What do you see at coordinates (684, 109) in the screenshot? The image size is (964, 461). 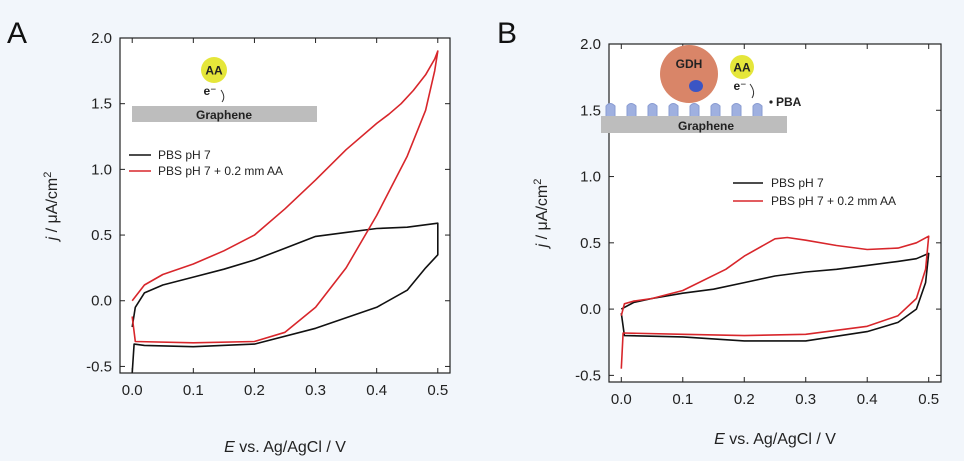 I see `panel-b-pba-linkers` at bounding box center [684, 109].